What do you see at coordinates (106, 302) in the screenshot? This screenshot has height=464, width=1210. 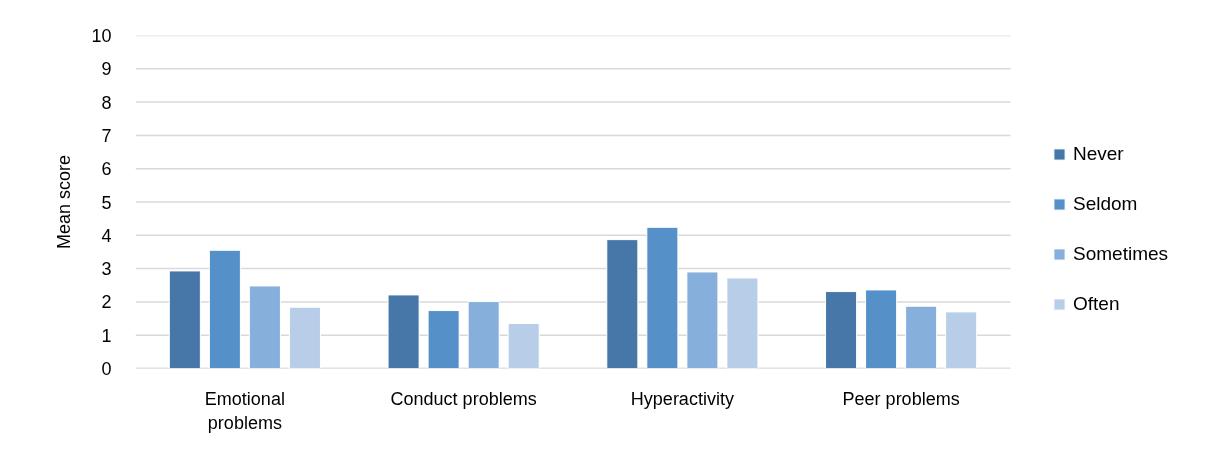 I see `y-tick-label: 2` at bounding box center [106, 302].